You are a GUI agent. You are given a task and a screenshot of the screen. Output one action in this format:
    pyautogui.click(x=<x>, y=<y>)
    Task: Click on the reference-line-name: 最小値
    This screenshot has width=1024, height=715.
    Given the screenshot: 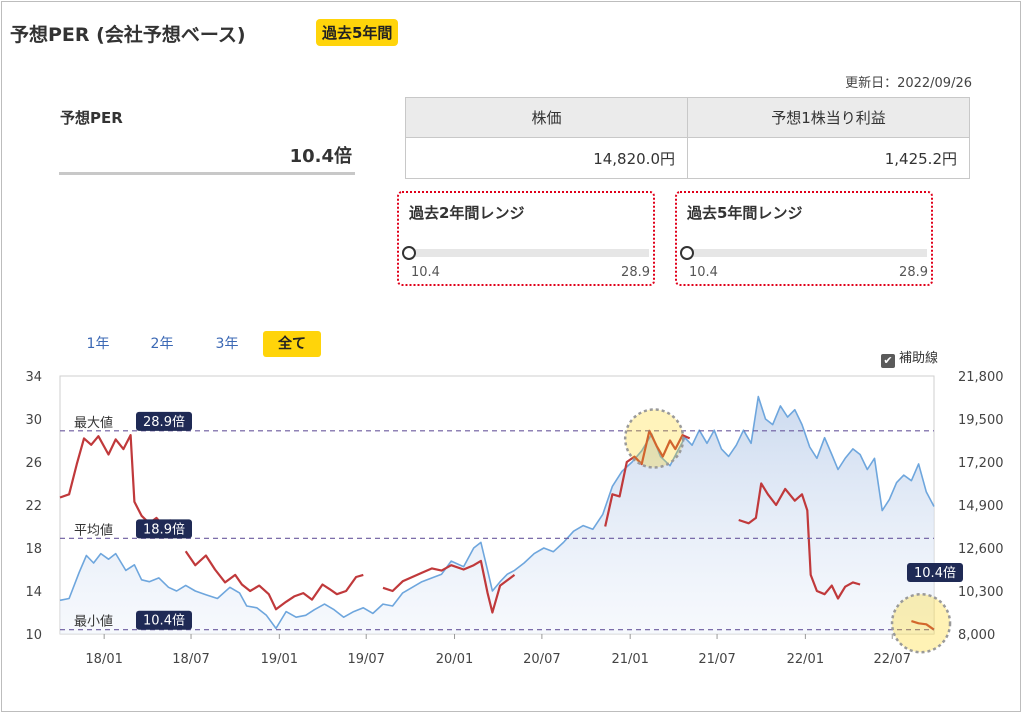 What is the action you would take?
    pyautogui.click(x=93, y=622)
    